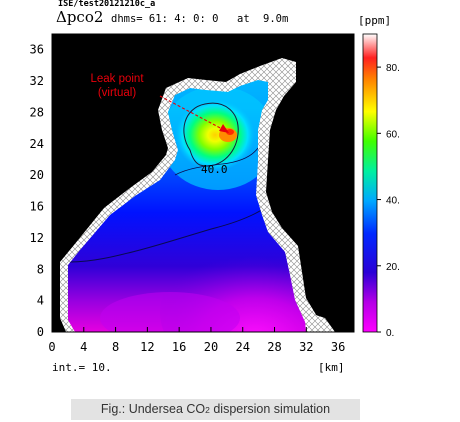  I want to click on x-tick-label: 28, so click(274, 347).